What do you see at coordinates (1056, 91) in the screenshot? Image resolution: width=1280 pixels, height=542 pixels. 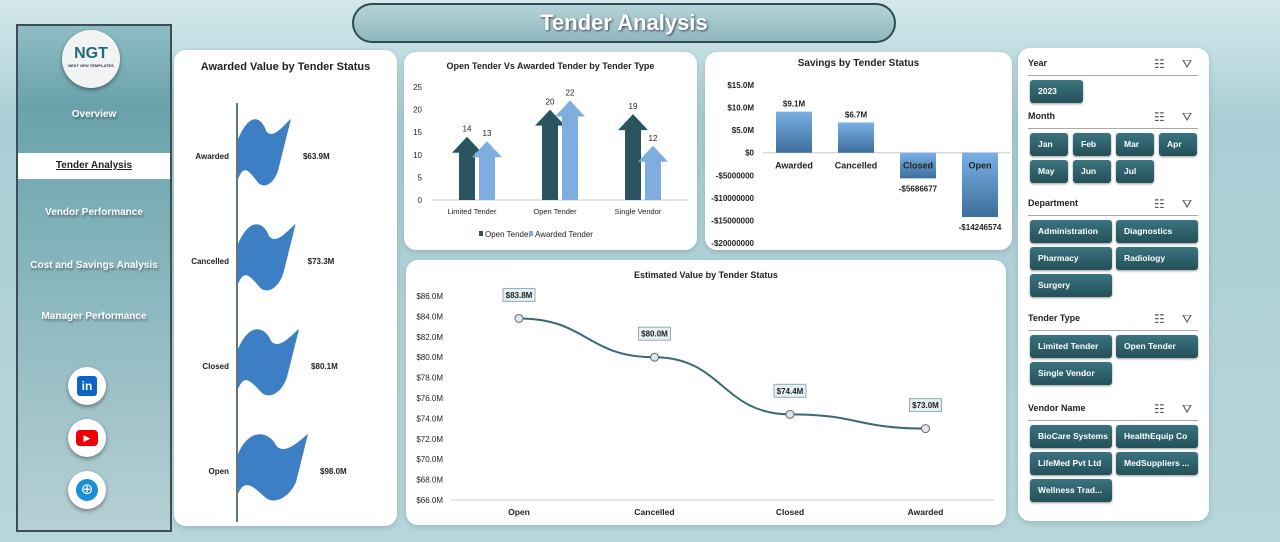 I see `filter-option-year: 2023` at bounding box center [1056, 91].